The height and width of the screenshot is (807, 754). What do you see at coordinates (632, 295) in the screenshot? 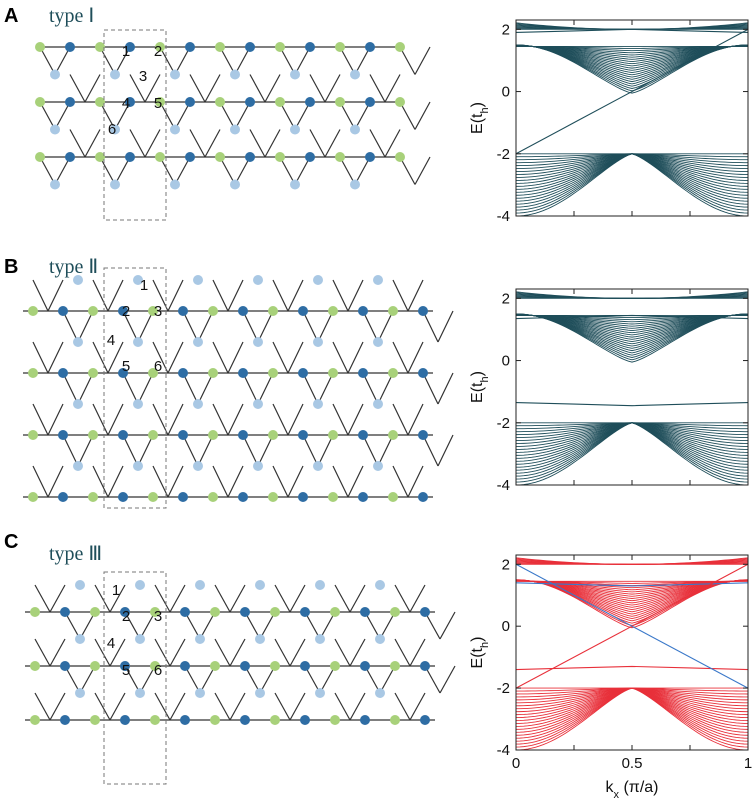
I see `flat-band` at bounding box center [632, 295].